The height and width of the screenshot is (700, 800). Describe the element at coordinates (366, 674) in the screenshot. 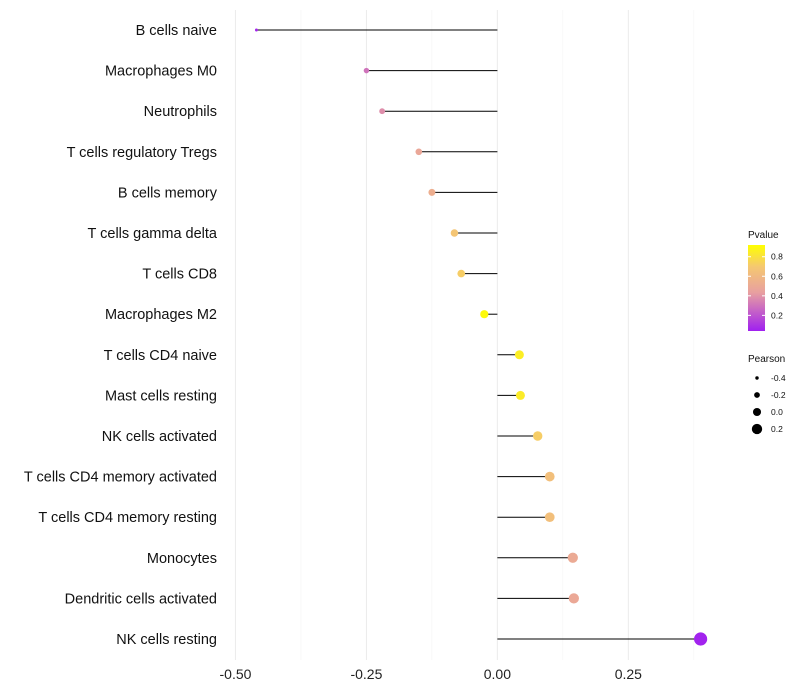

I see `x-tick-label: -0.25` at that location.